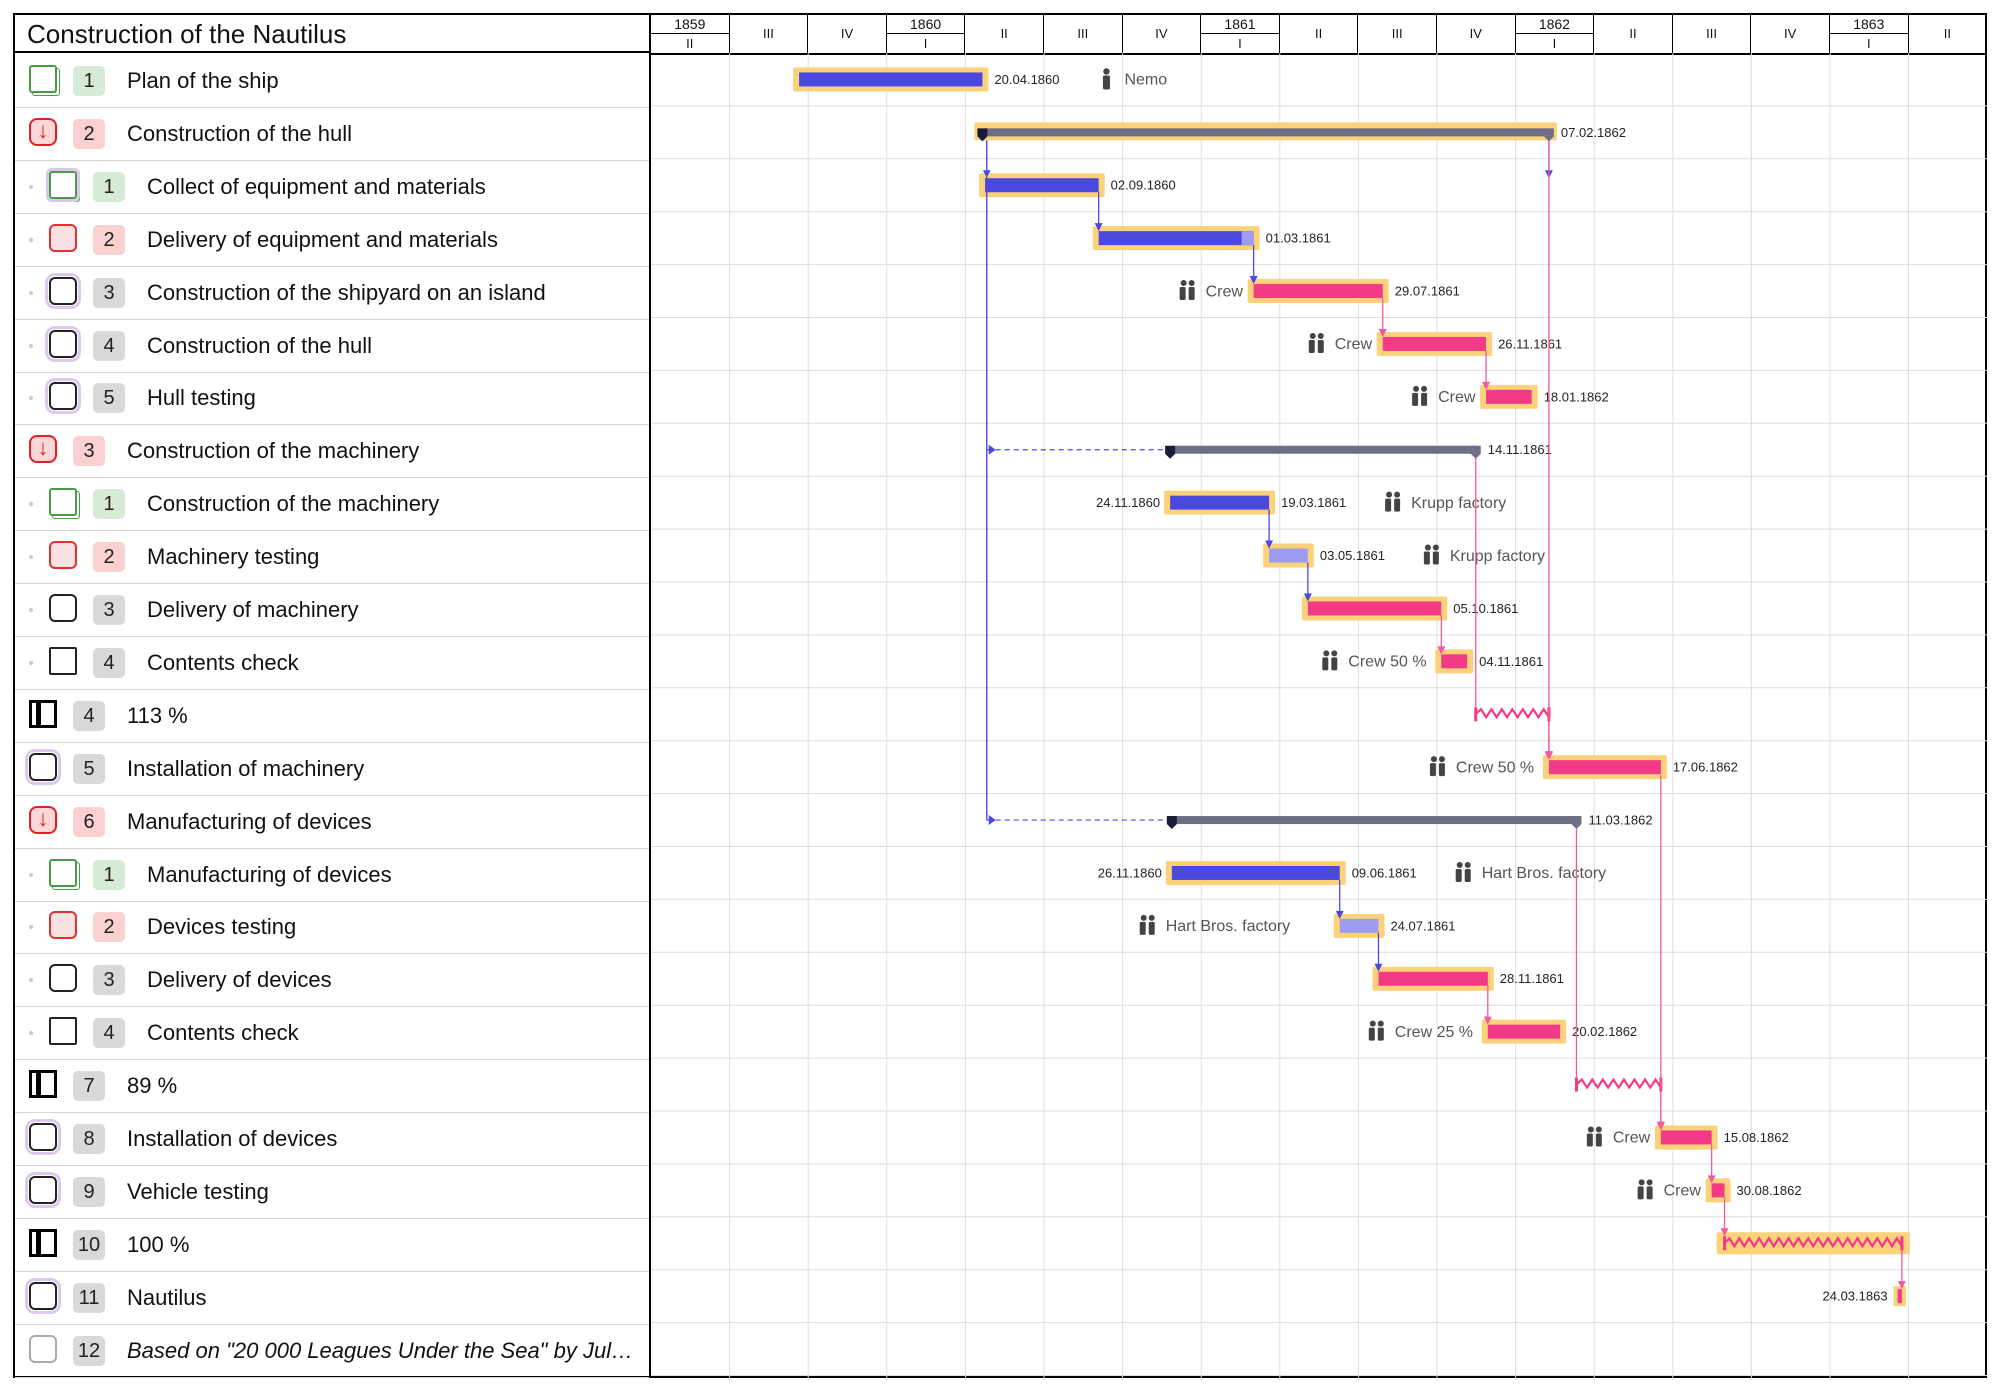  Describe the element at coordinates (1756, 1137) in the screenshot. I see `date-label: 15.08.1862` at that location.